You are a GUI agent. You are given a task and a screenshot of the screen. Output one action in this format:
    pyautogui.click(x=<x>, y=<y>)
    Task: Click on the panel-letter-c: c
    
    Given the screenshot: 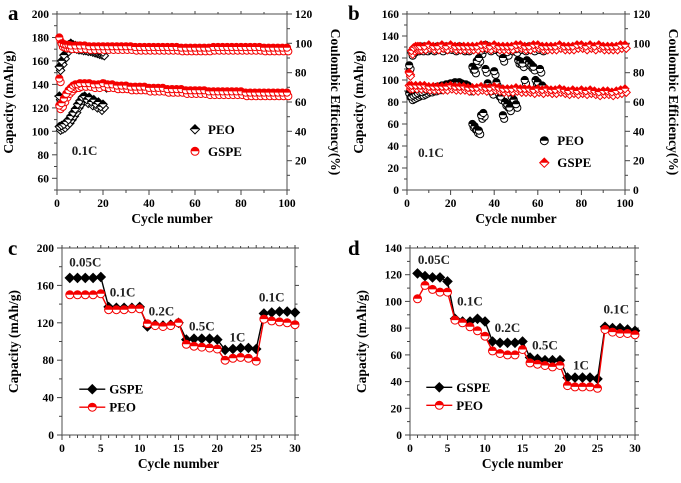 What is the action you would take?
    pyautogui.click(x=13, y=248)
    